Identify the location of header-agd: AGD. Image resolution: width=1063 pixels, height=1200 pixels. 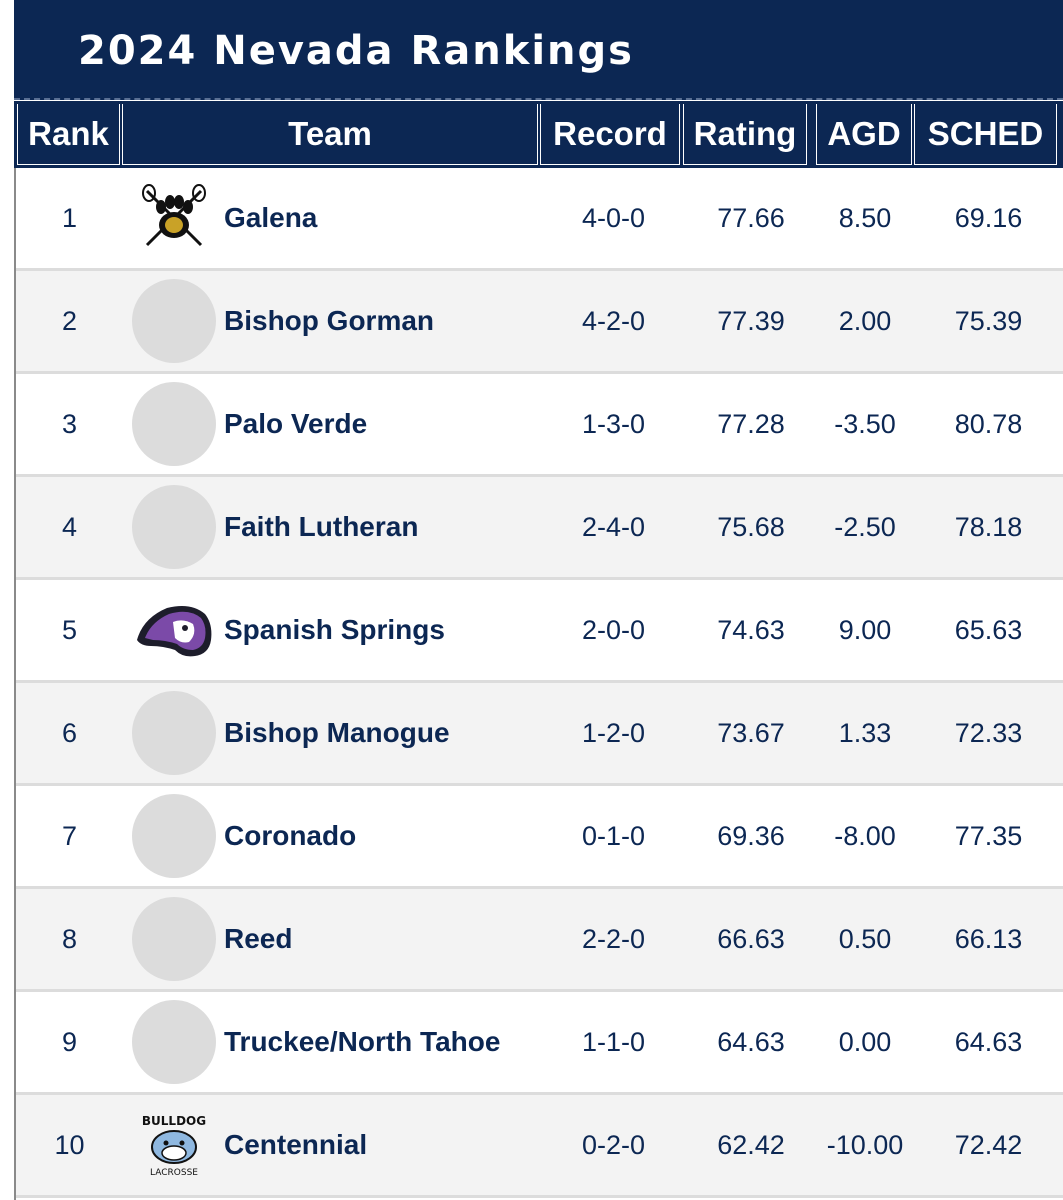
(864, 134).